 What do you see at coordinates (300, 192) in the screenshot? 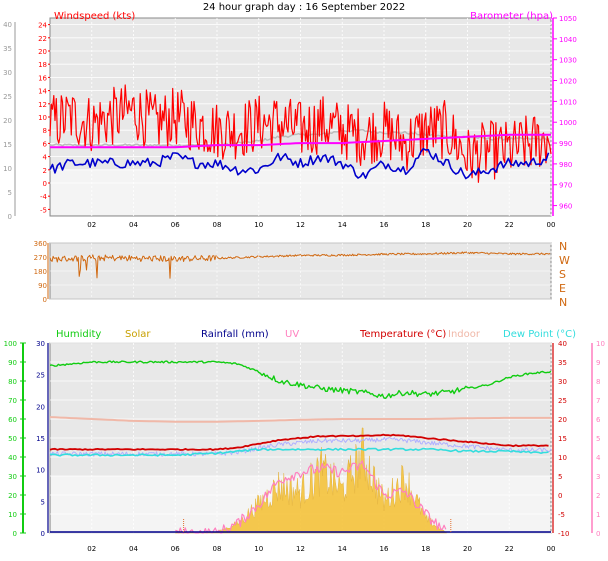
I see `wind-panel-lower` at bounding box center [300, 192].